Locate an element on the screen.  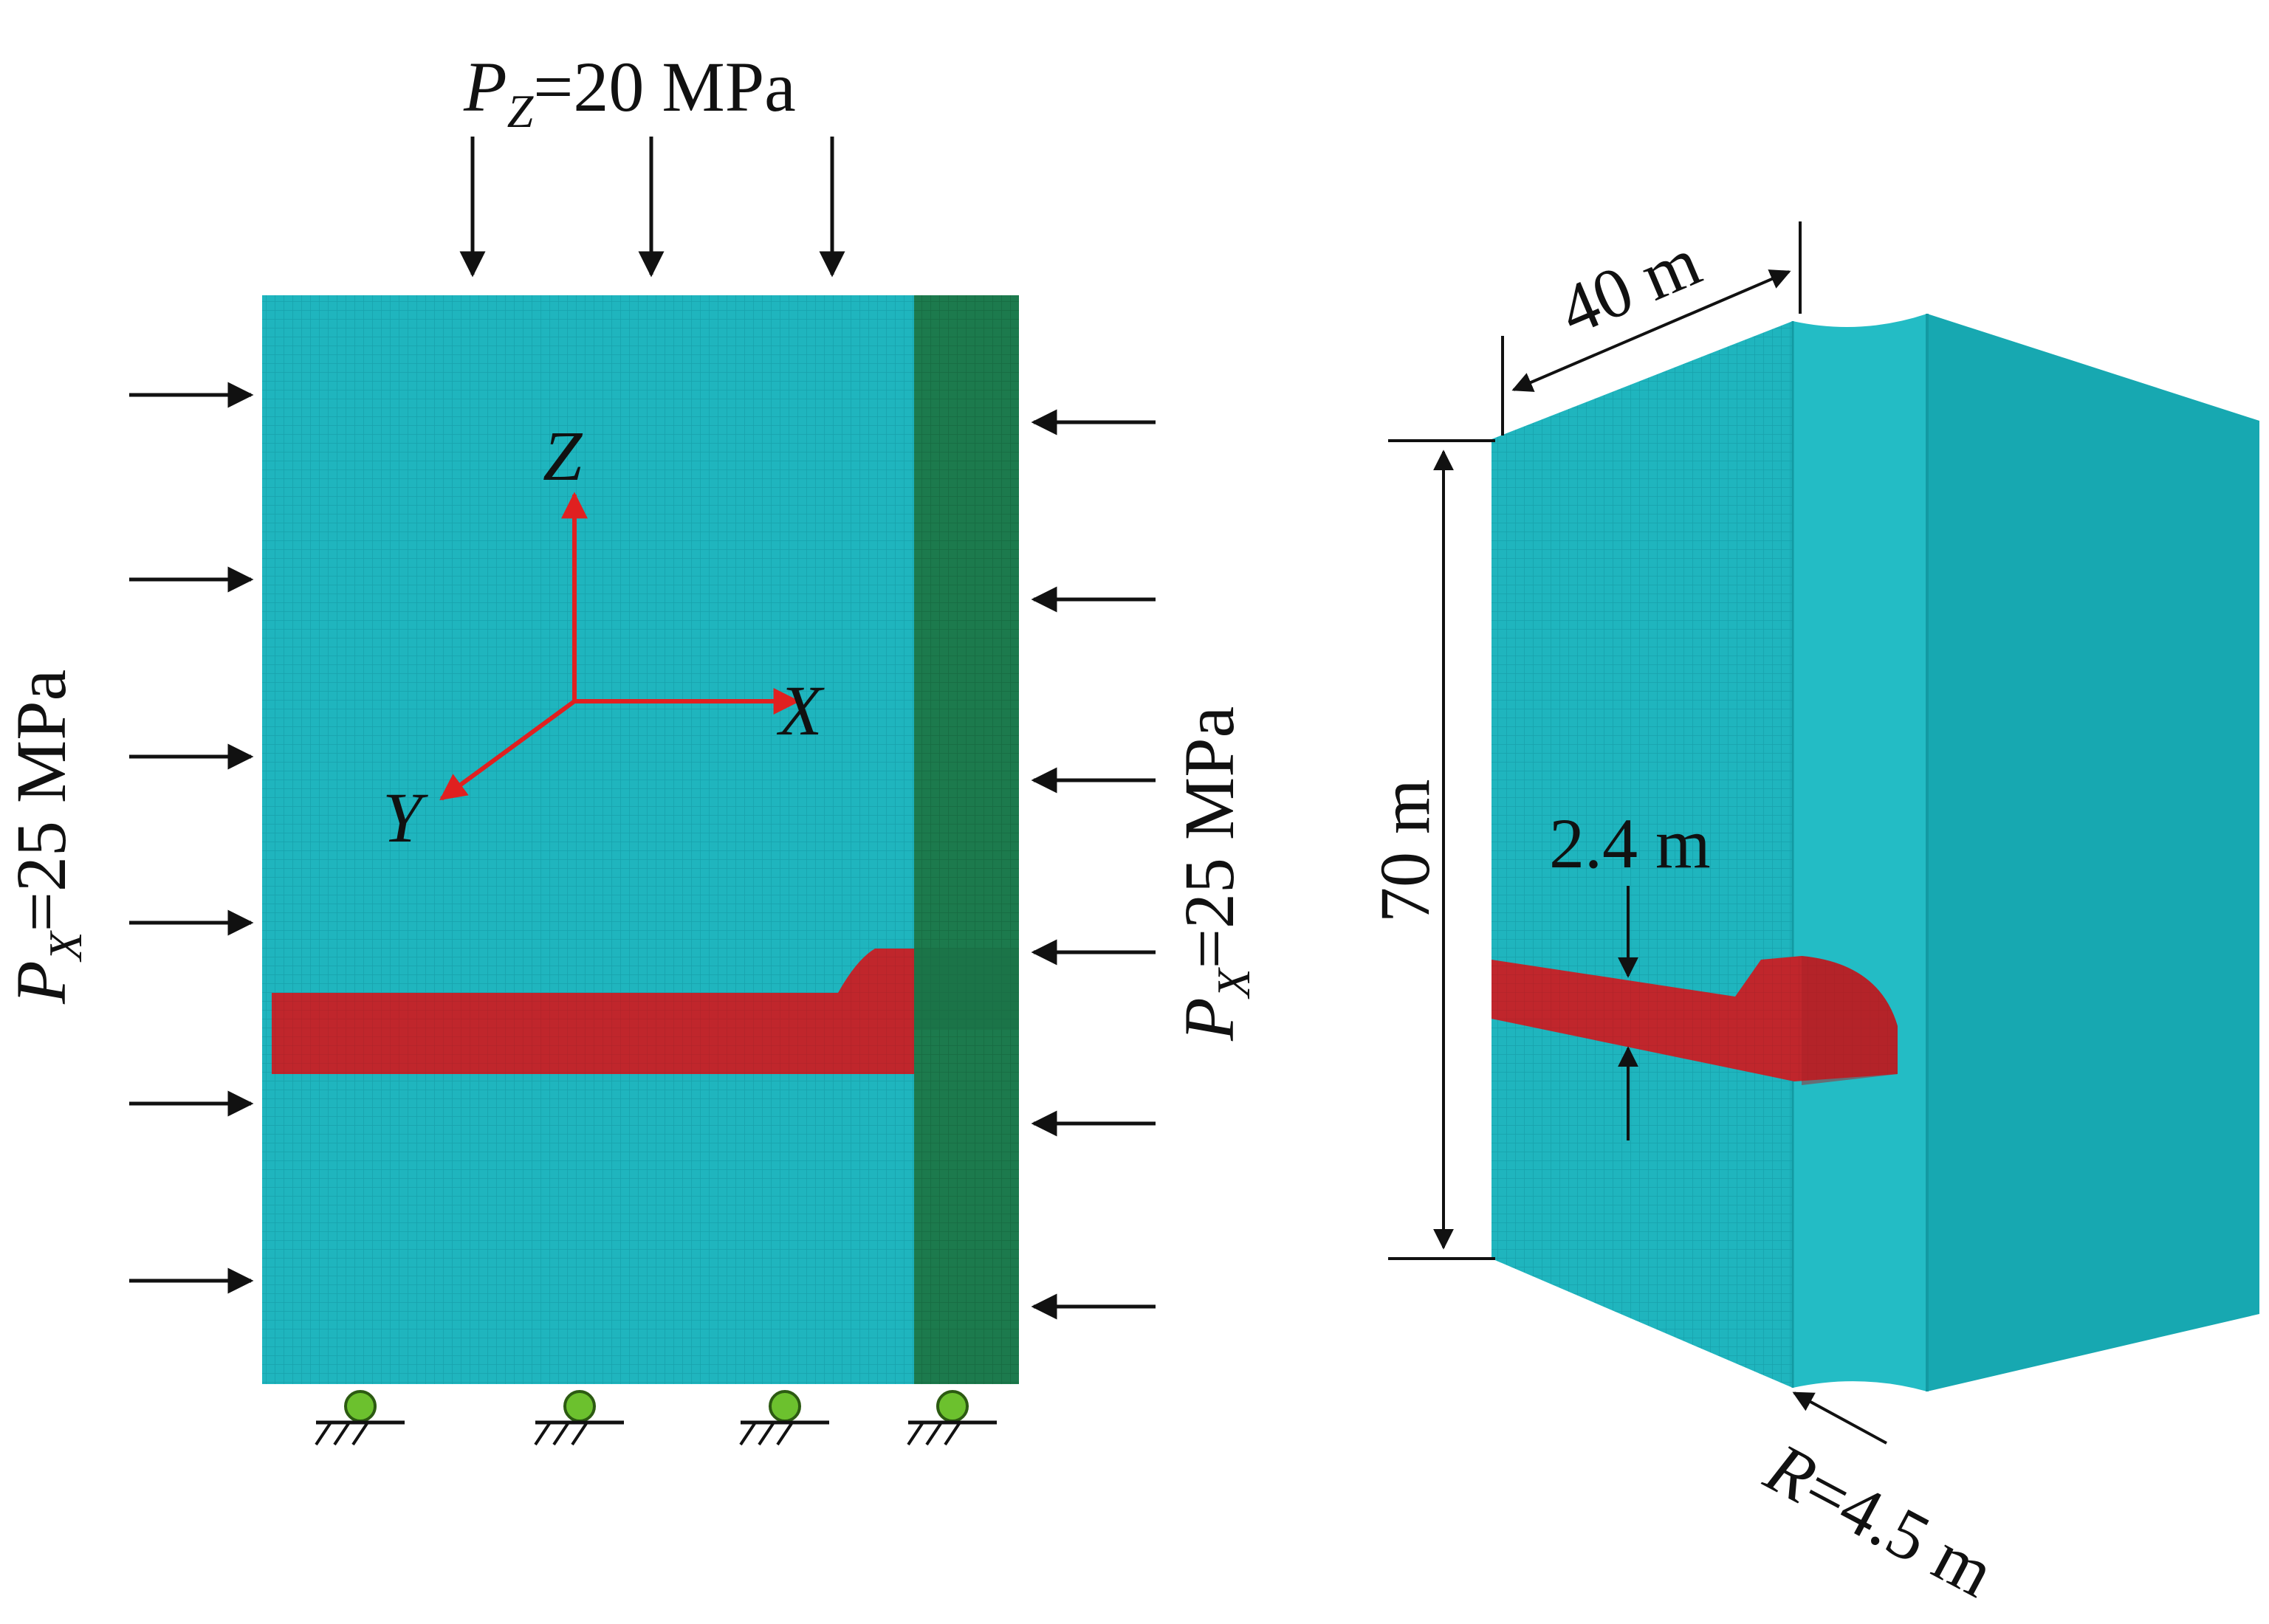
x-axis-label: X is located at coordinates (801, 710).